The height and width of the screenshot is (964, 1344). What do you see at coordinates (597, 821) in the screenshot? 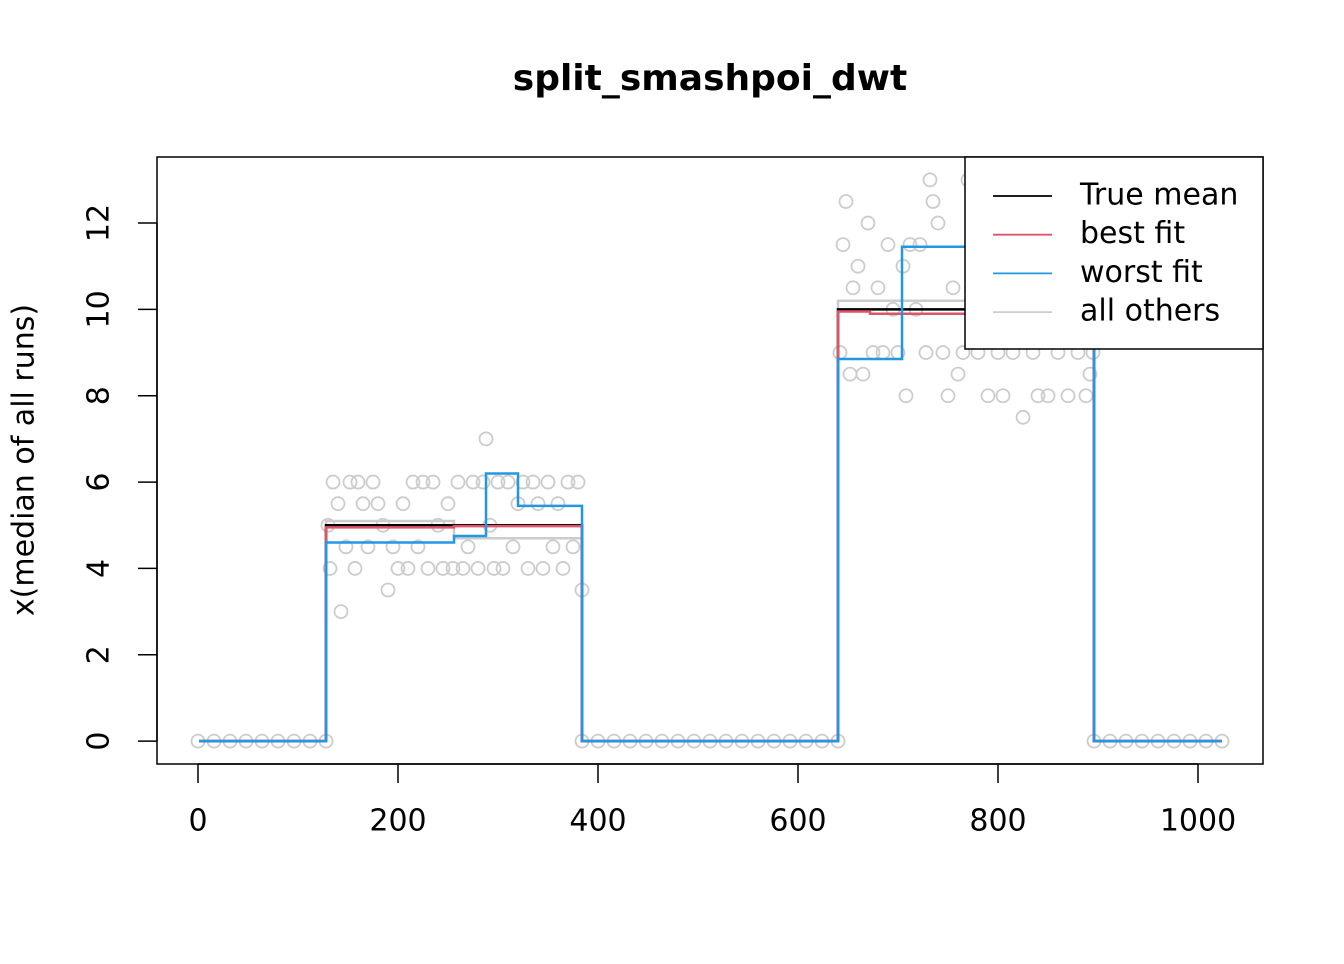
I see `x-tick-label: 400` at bounding box center [597, 821].